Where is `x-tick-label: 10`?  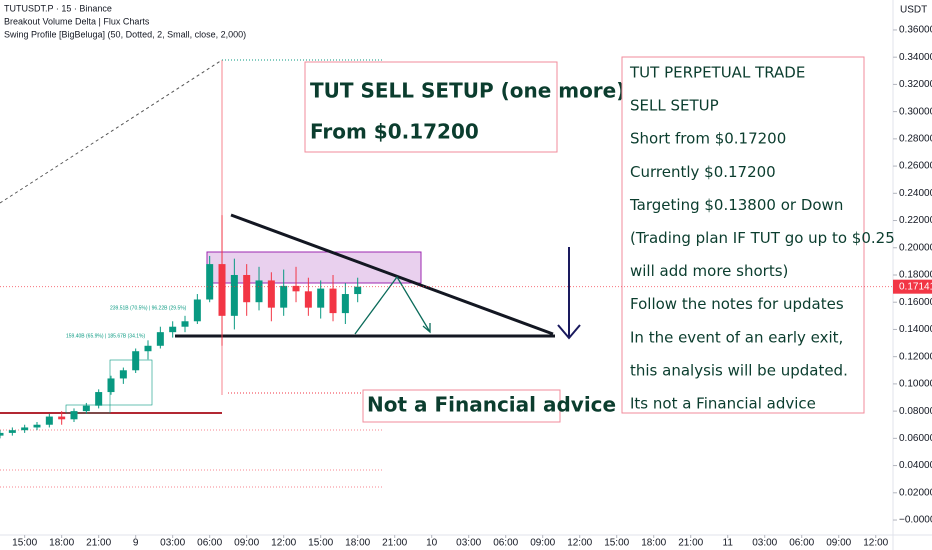
x-tick-label: 10 is located at coordinates (432, 543).